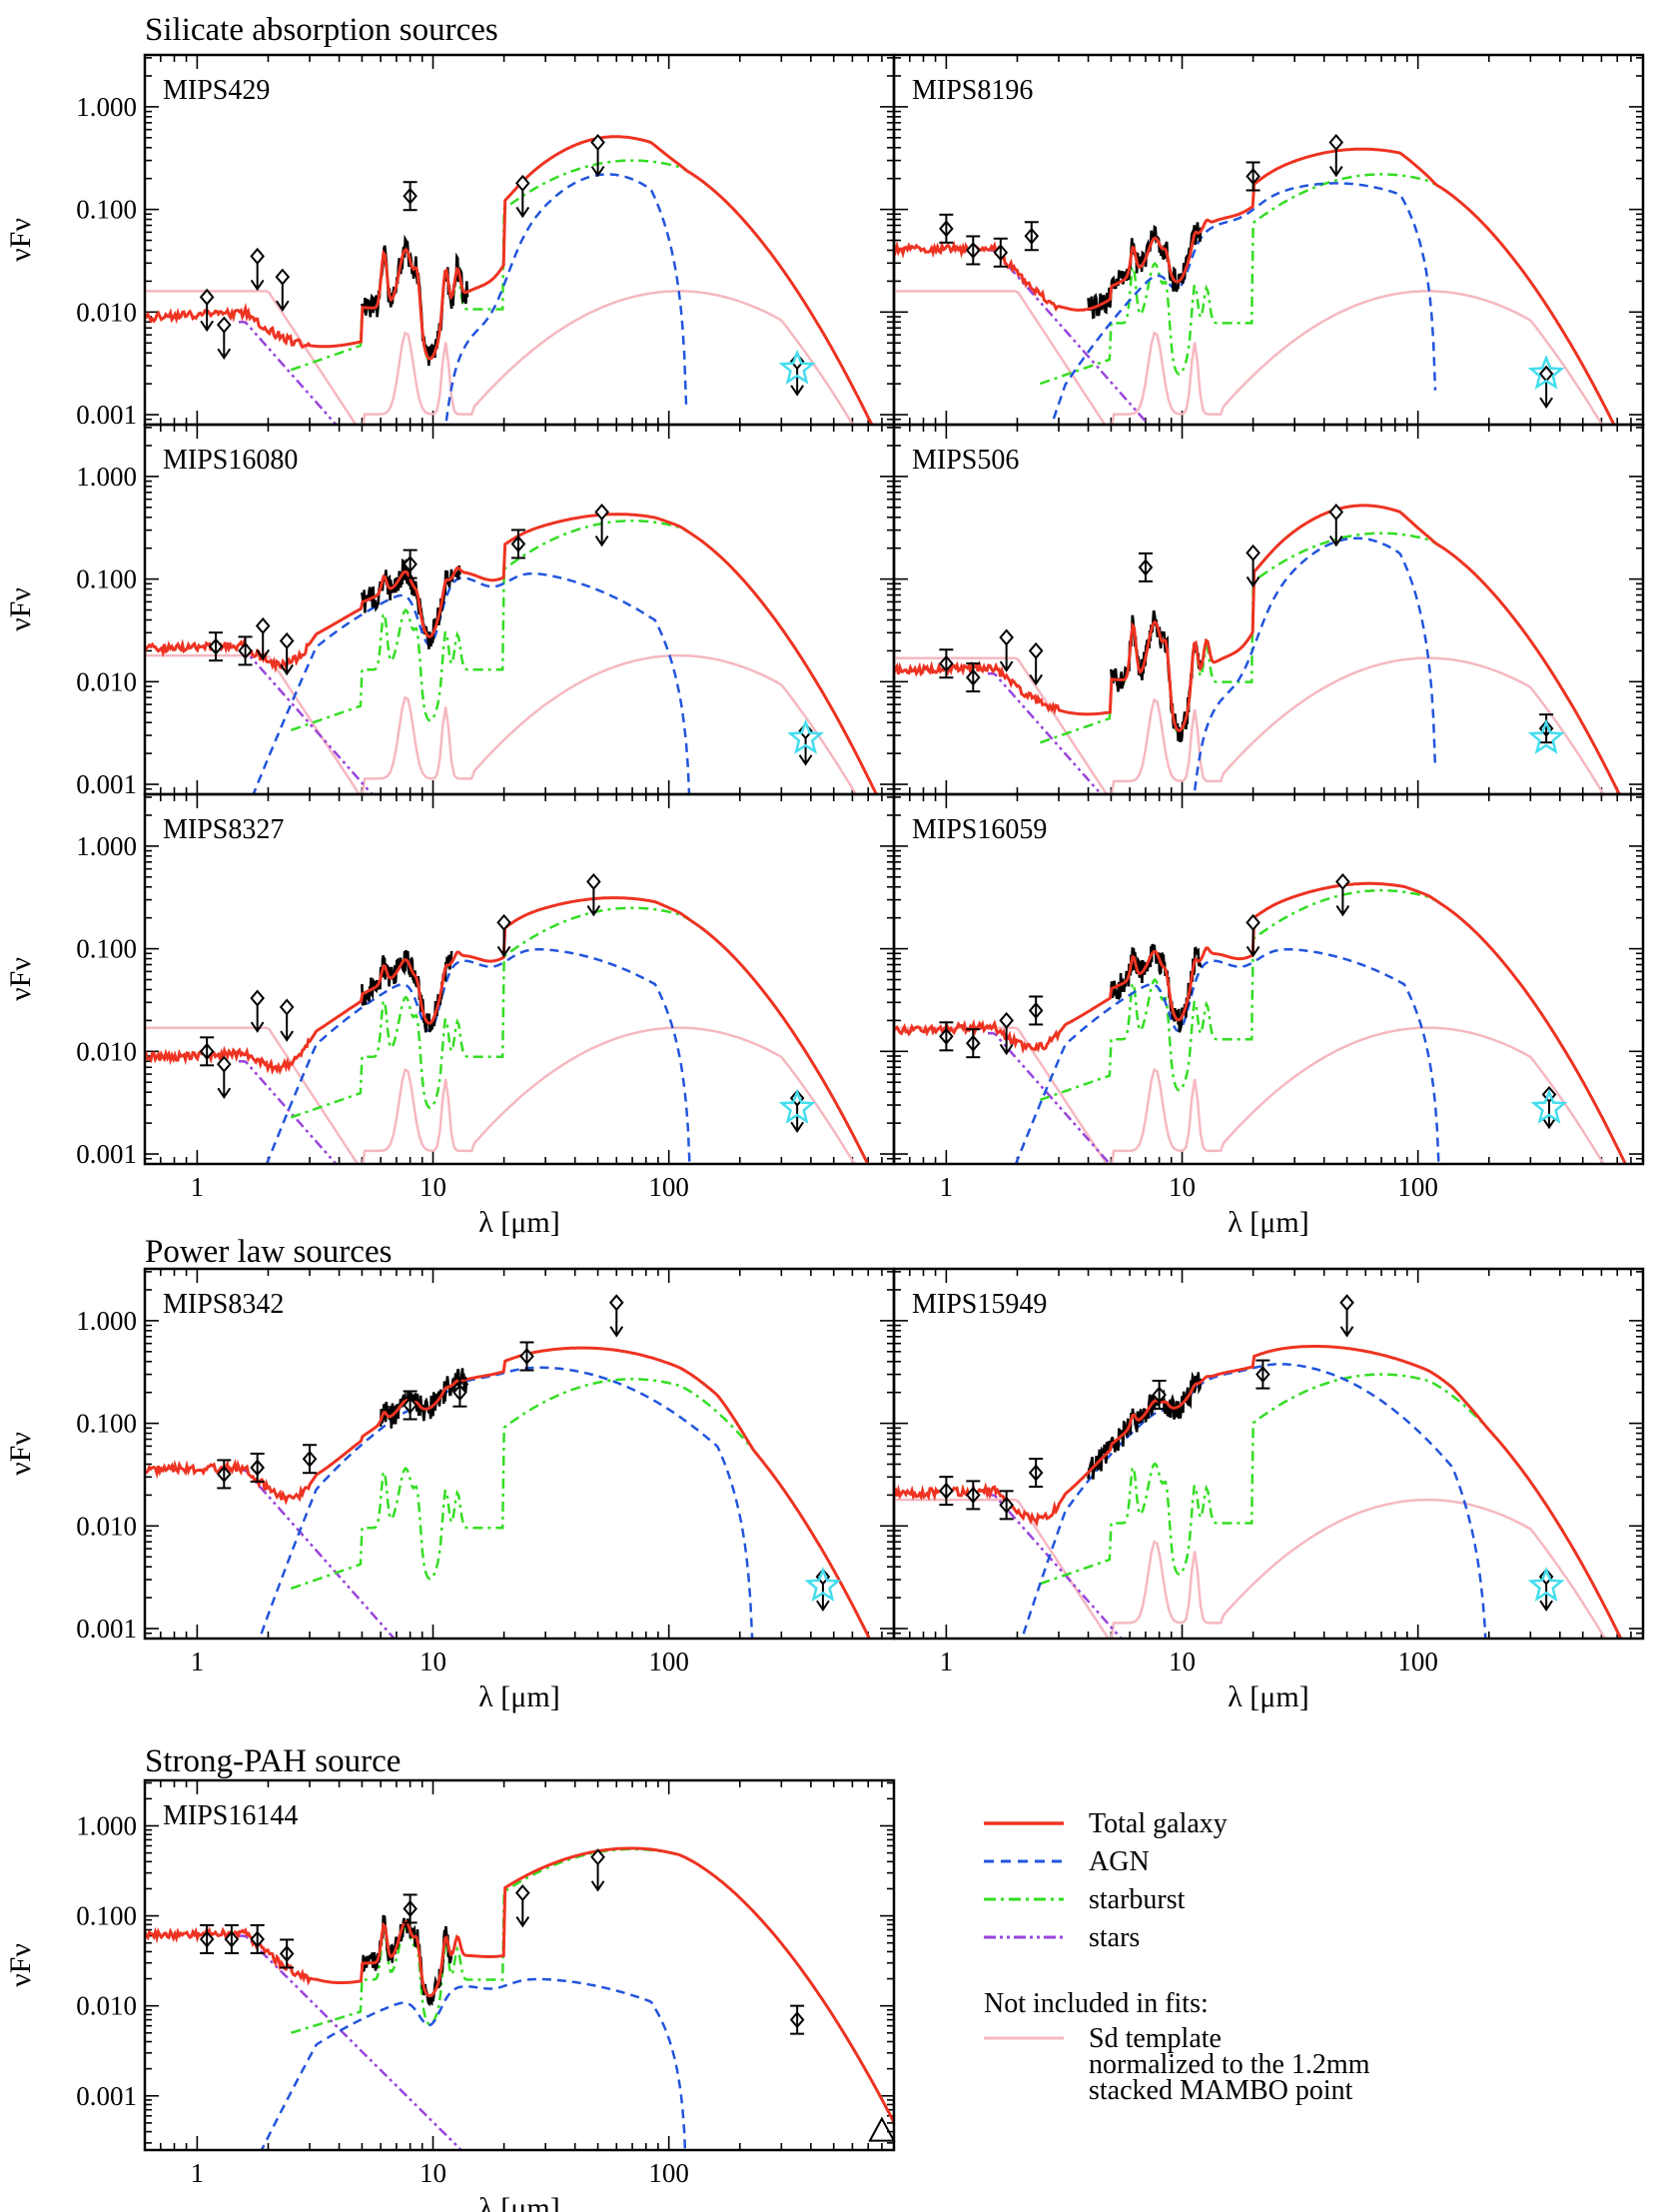 Image resolution: width=1659 pixels, height=2212 pixels. What do you see at coordinates (1182, 1187) in the screenshot?
I see `x-tick-label: 10` at bounding box center [1182, 1187].